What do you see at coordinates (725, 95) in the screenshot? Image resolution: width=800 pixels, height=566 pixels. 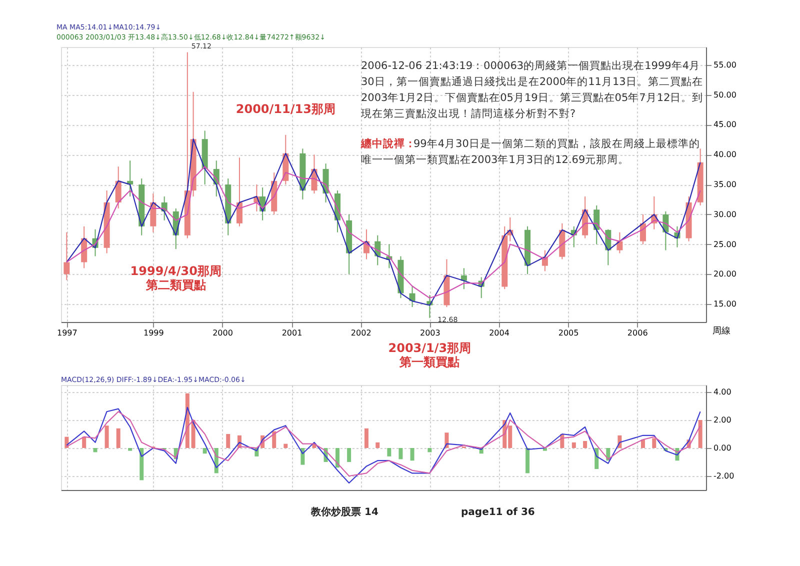 I see `y-tick-label: 50.00` at bounding box center [725, 95].